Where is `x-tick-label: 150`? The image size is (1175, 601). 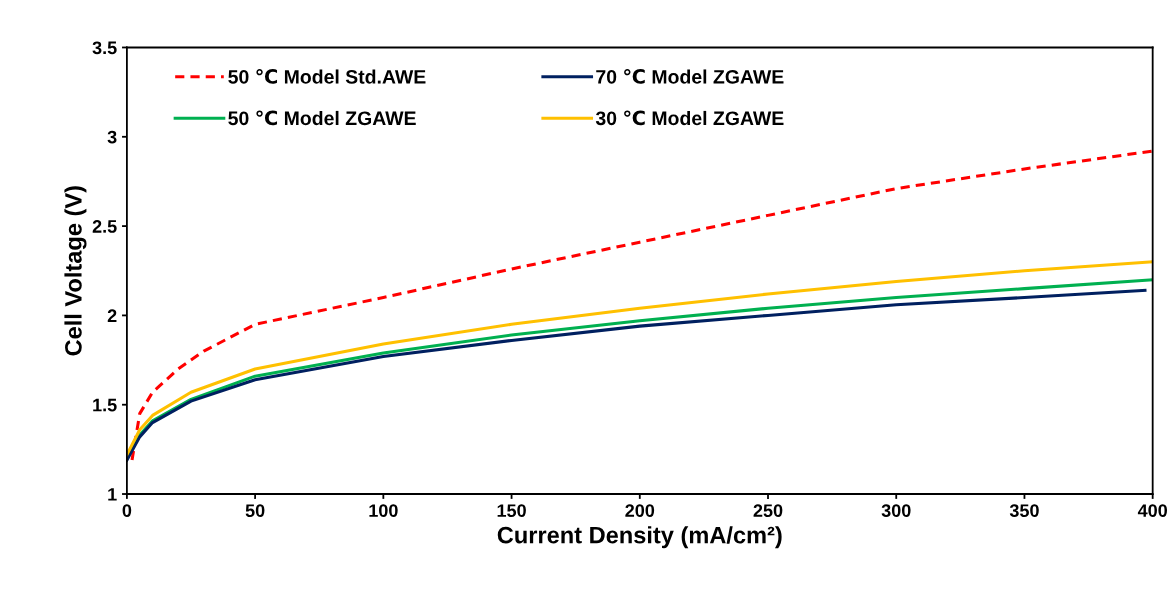
x-tick-label: 150 is located at coordinates (511, 511).